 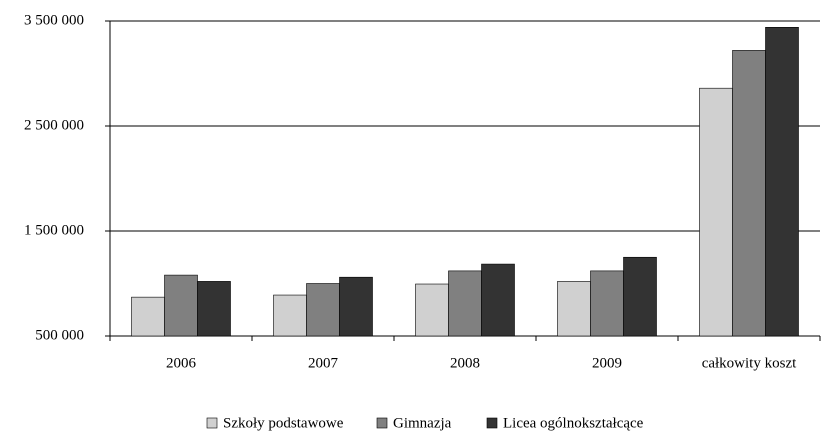 I want to click on x-tick-label: całkowity koszt, so click(x=749, y=363).